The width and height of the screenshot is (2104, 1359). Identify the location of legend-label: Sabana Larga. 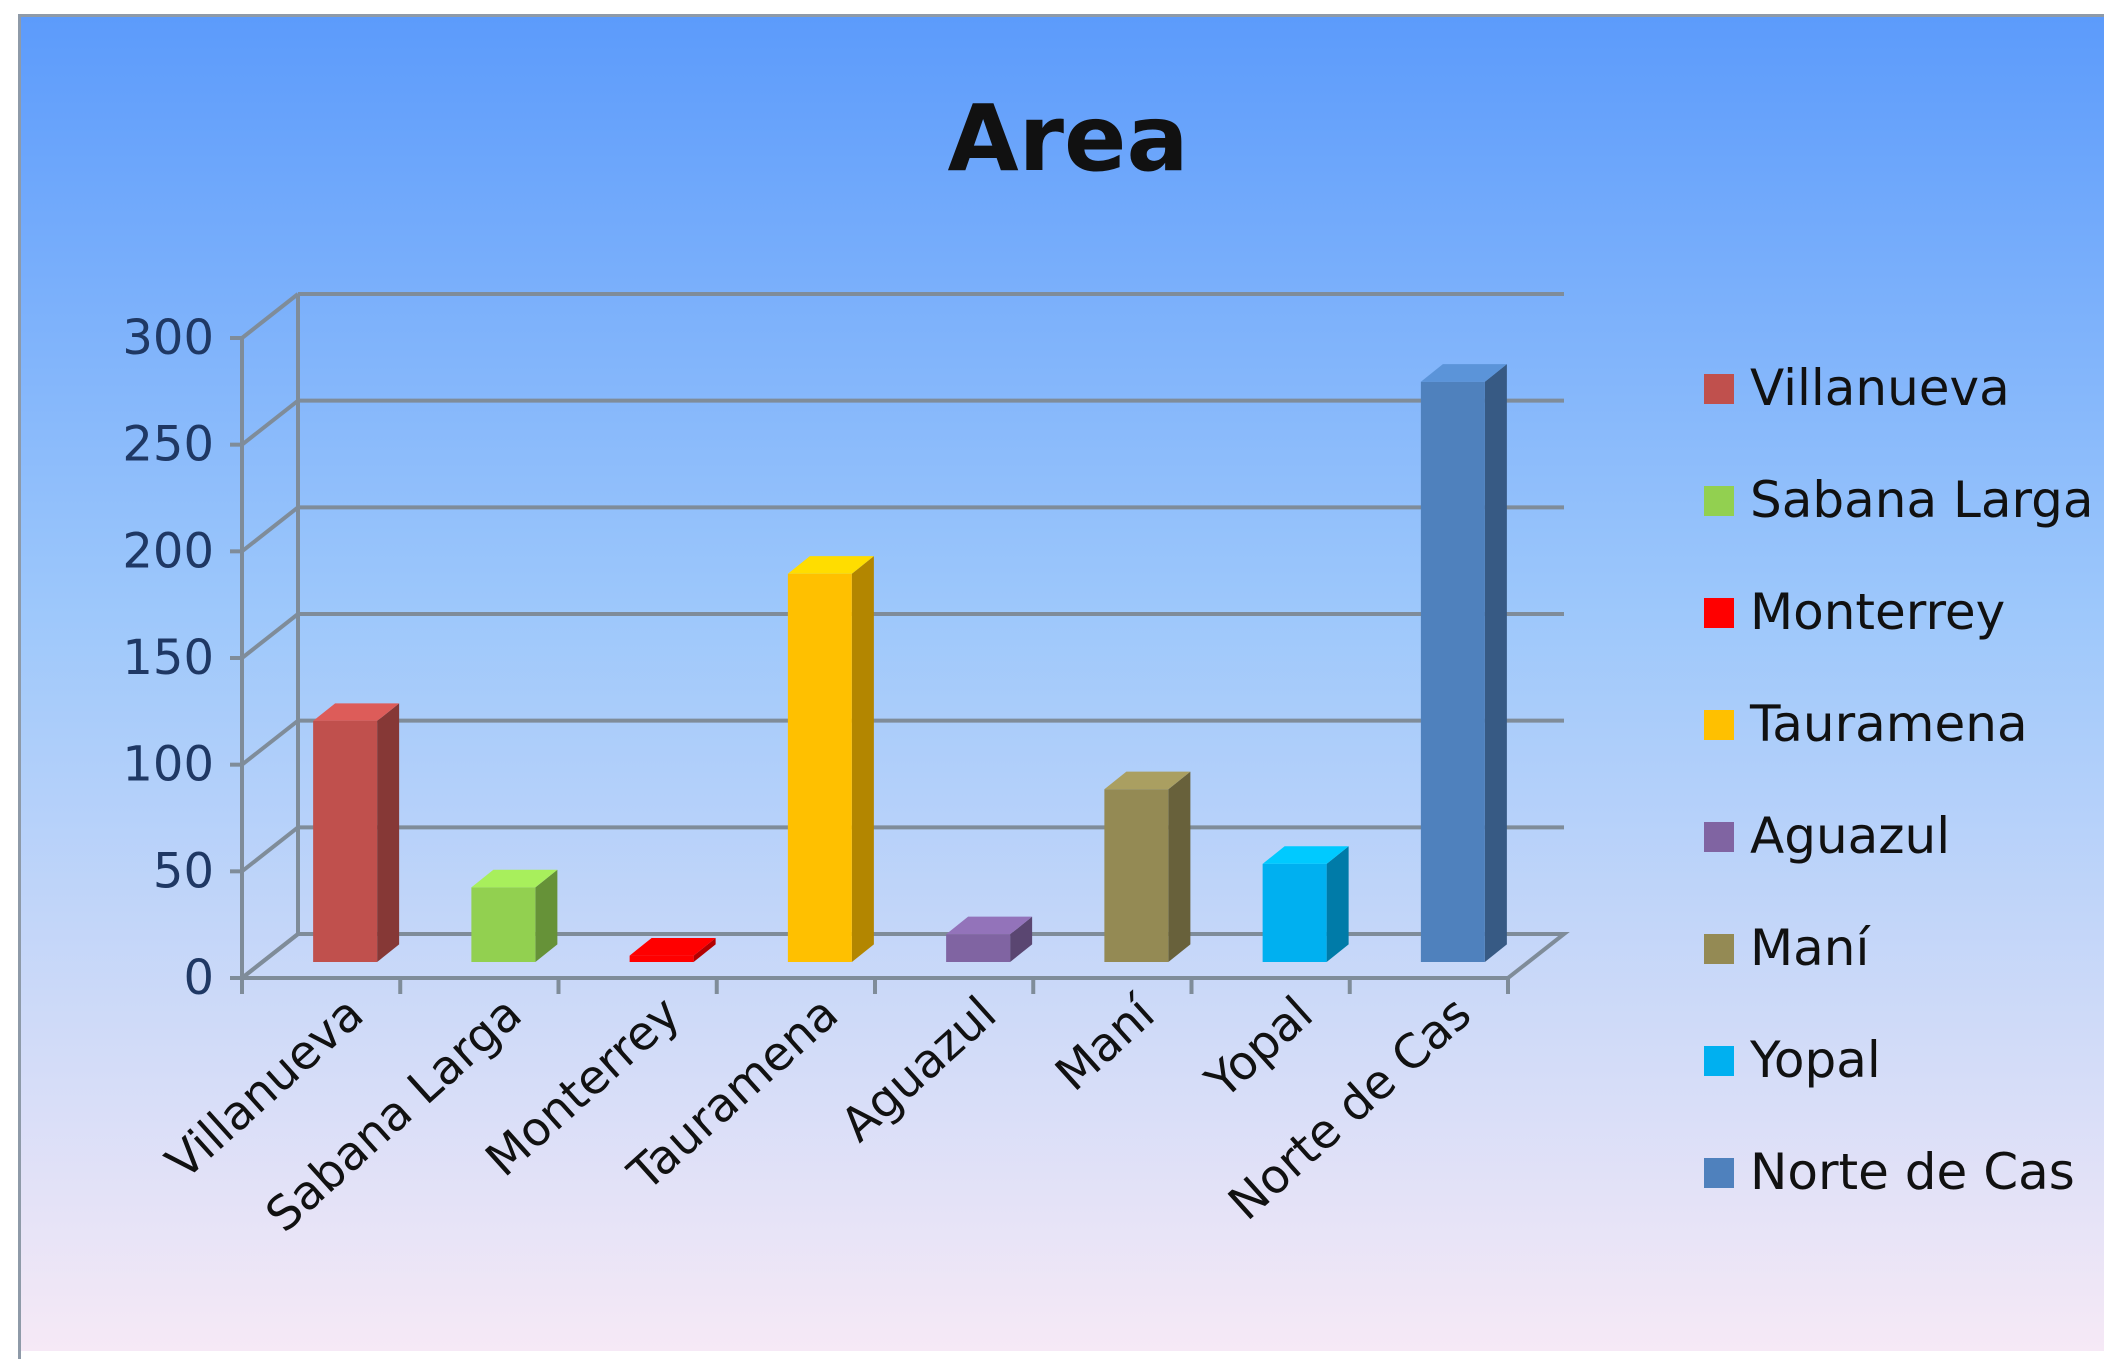
(1922, 500).